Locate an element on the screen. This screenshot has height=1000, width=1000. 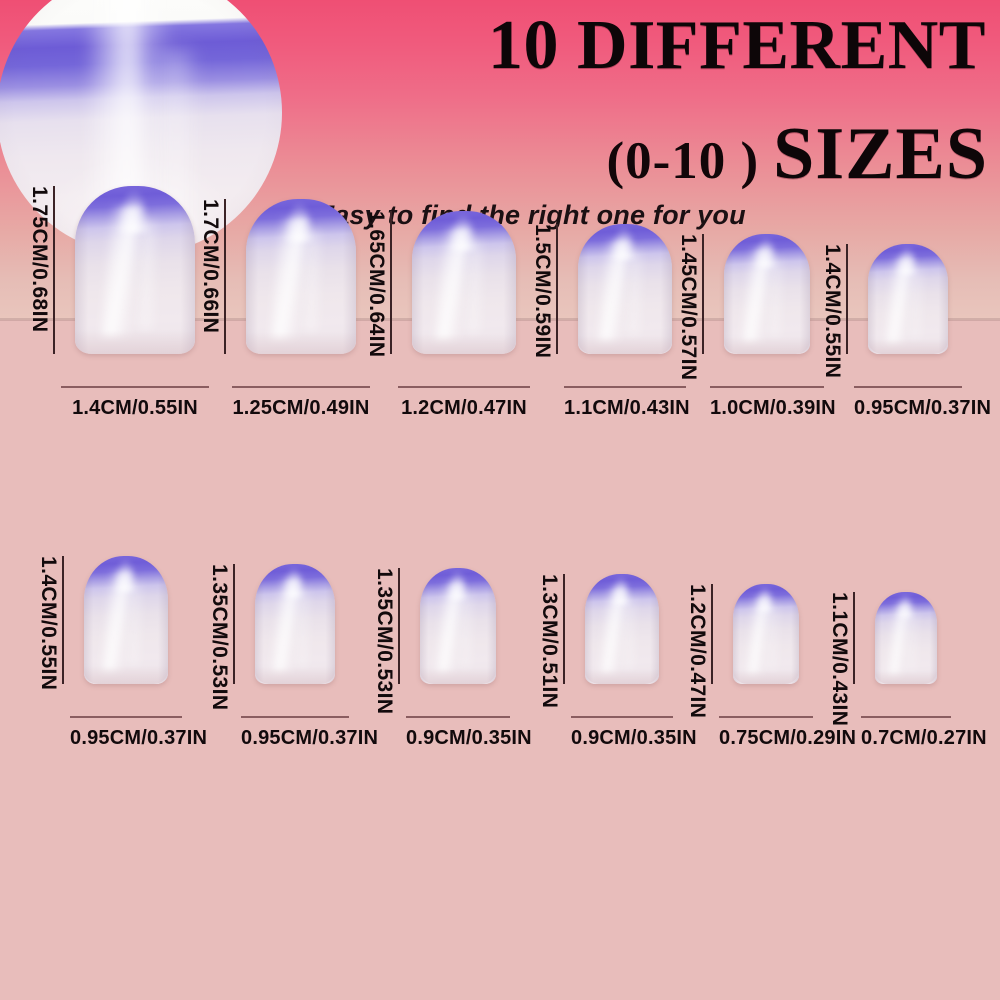
nail-height-value: 1.45CM/0.57IN is located at coordinates (688, 307).